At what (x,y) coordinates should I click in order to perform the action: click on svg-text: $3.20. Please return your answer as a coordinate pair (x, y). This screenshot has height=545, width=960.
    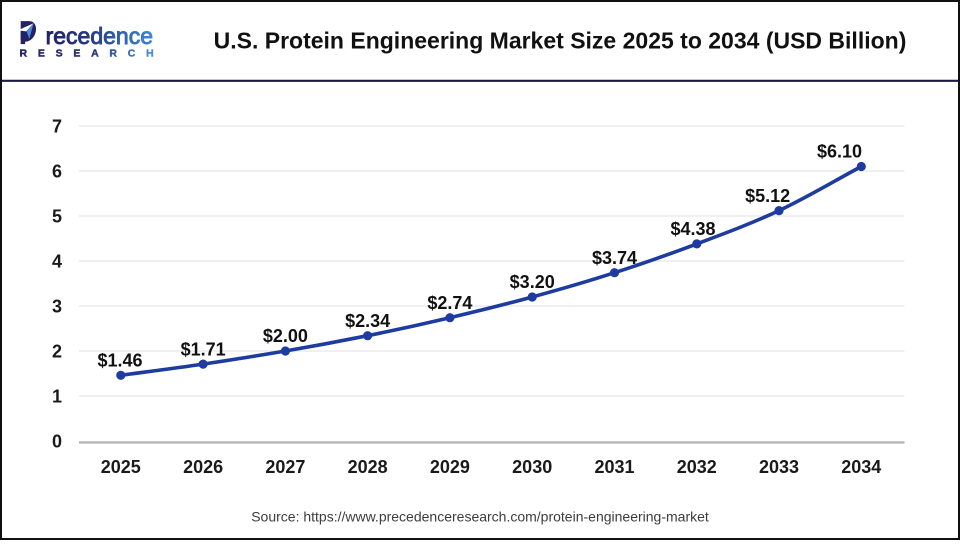
    Looking at the image, I should click on (532, 282).